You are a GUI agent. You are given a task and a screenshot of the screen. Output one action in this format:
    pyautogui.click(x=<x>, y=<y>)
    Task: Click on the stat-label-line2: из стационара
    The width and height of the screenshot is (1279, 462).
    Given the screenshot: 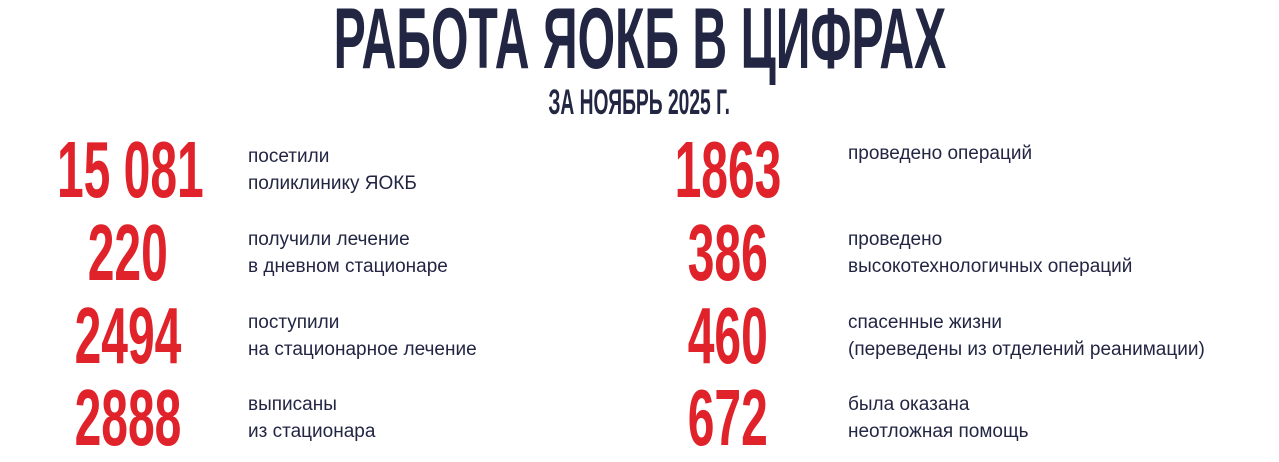 What is the action you would take?
    pyautogui.click(x=312, y=431)
    